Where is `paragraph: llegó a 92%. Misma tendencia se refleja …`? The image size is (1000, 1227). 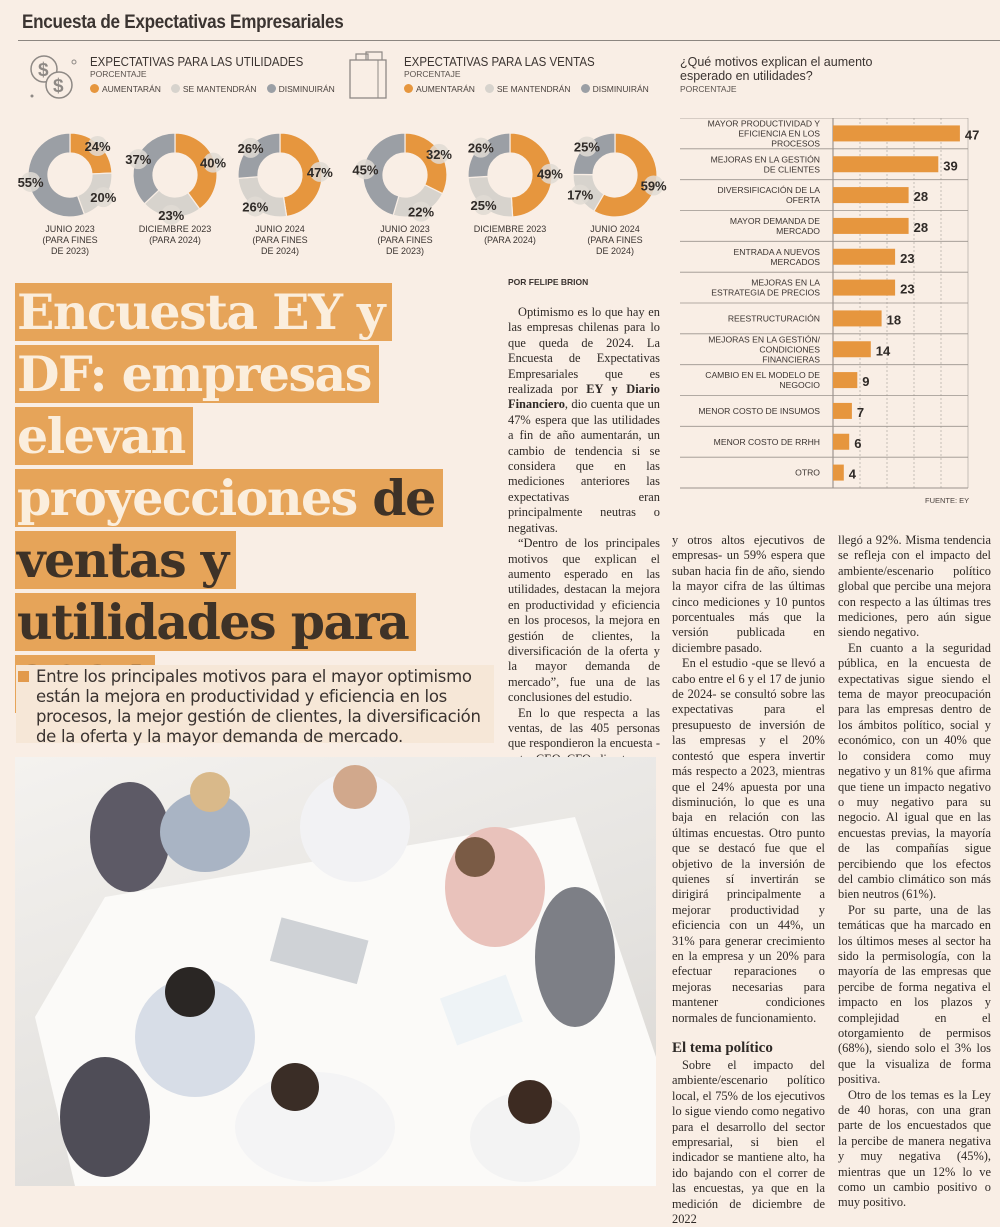 paragraph: llegó a 92%. Misma tendencia se refleja … is located at coordinates (914, 586).